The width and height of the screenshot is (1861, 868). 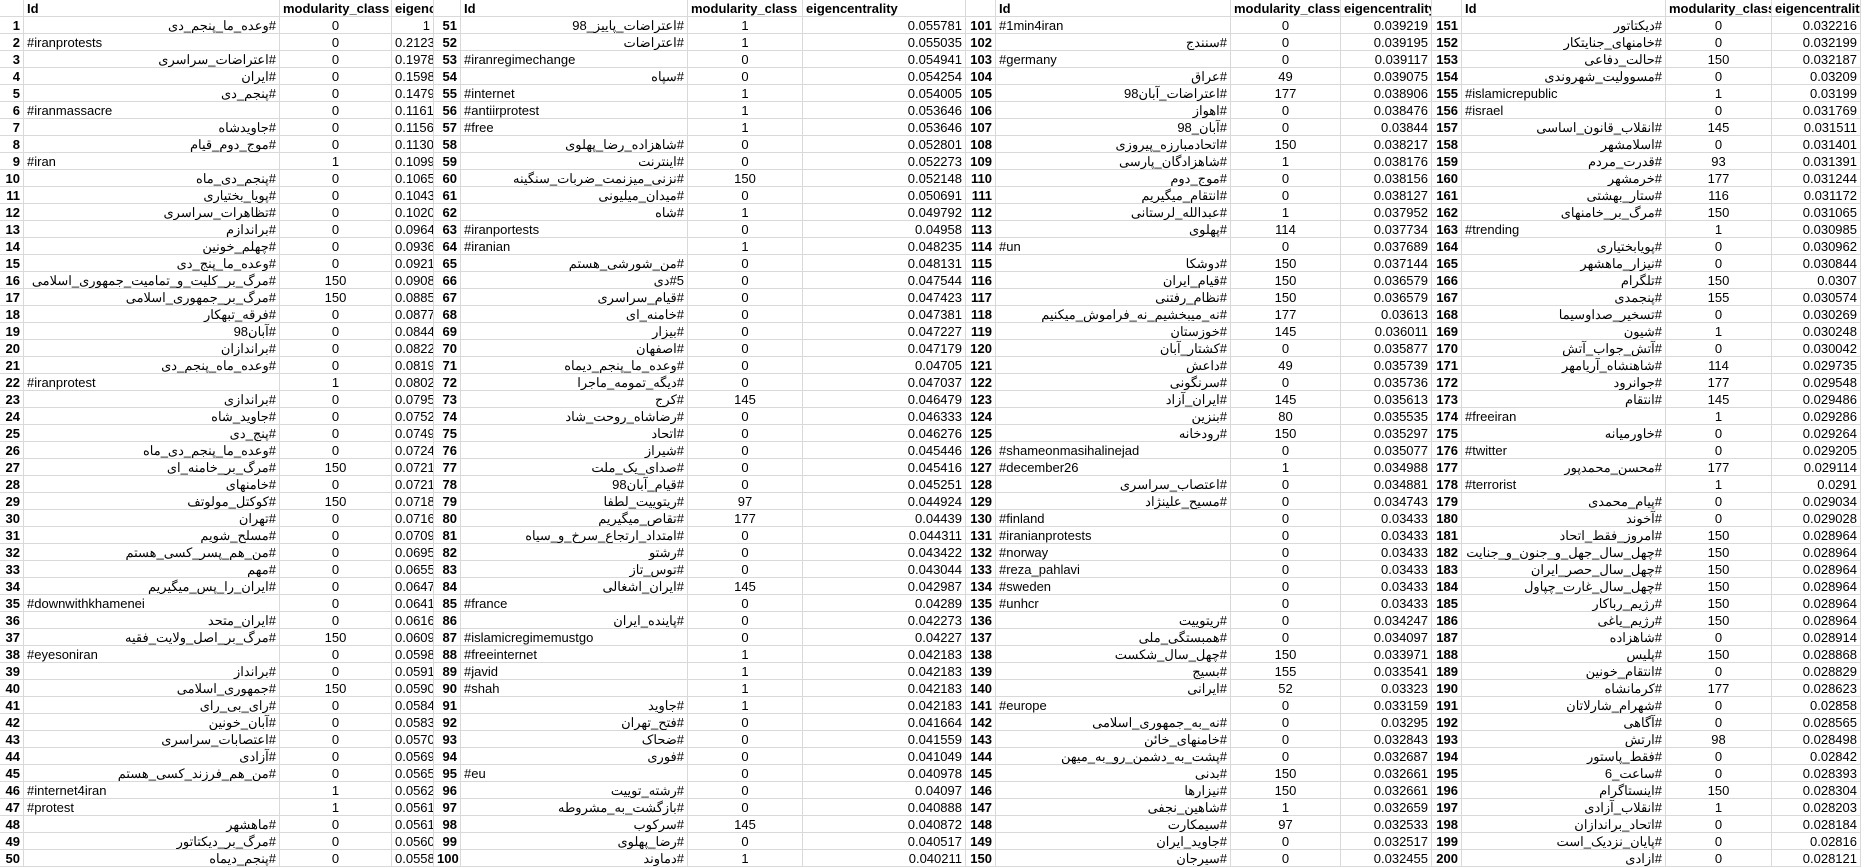 What do you see at coordinates (12, 552) in the screenshot?
I see `row-number: 32` at bounding box center [12, 552].